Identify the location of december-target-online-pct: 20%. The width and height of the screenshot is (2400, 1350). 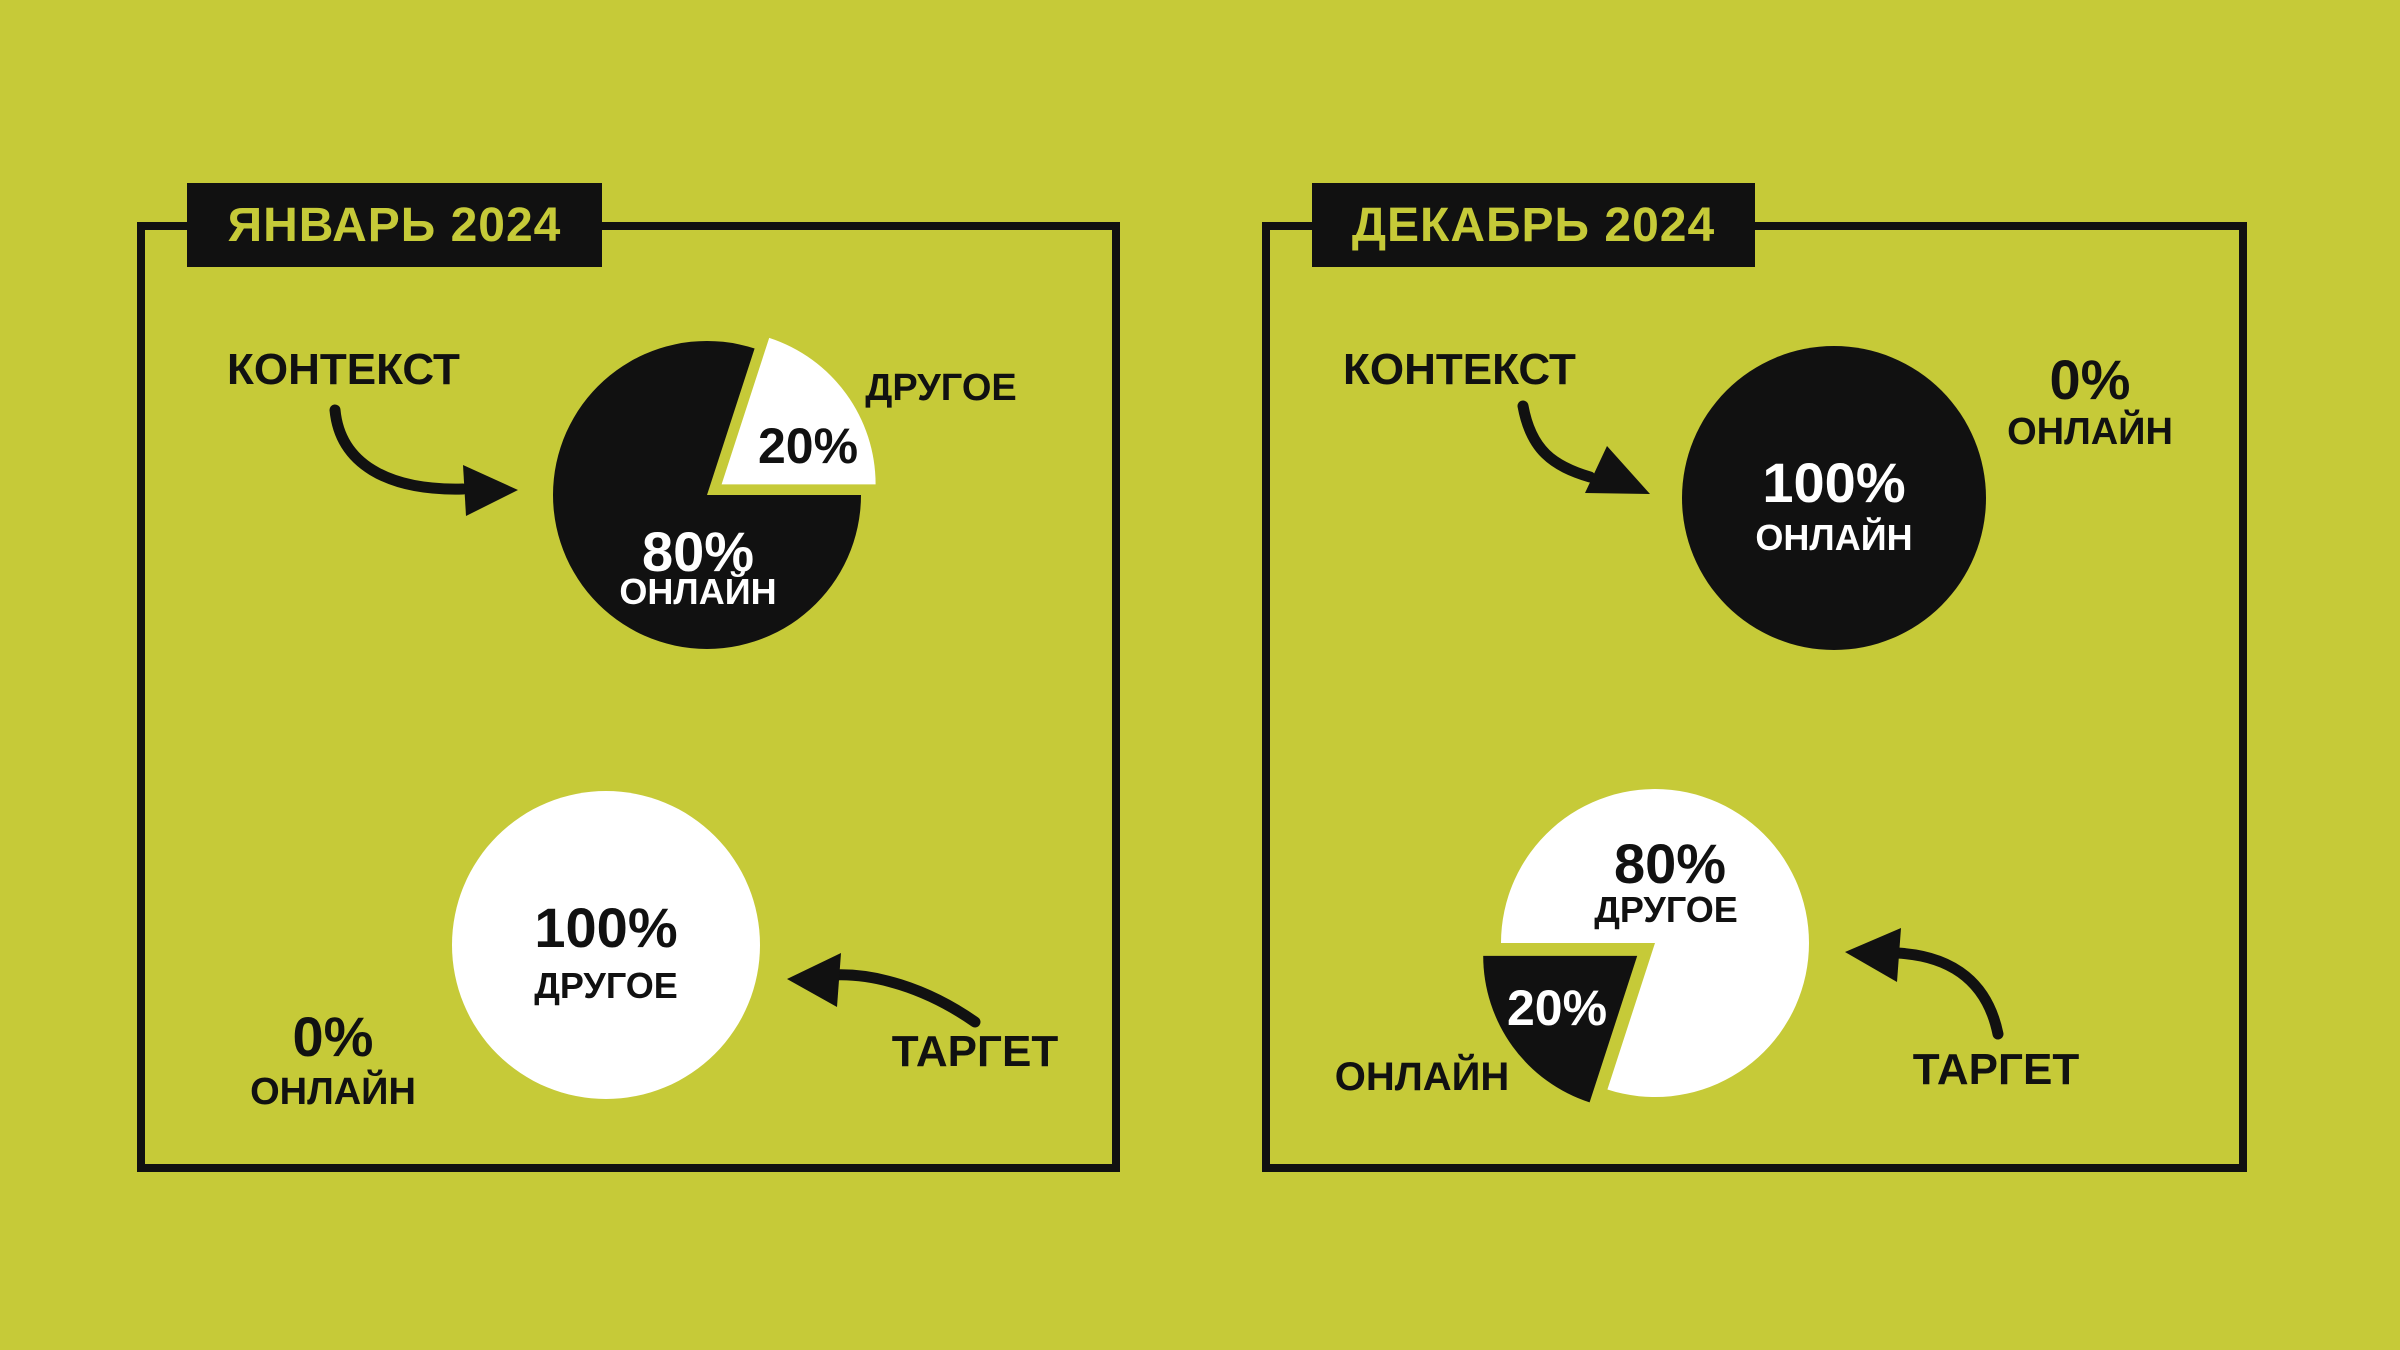
(1557, 1008).